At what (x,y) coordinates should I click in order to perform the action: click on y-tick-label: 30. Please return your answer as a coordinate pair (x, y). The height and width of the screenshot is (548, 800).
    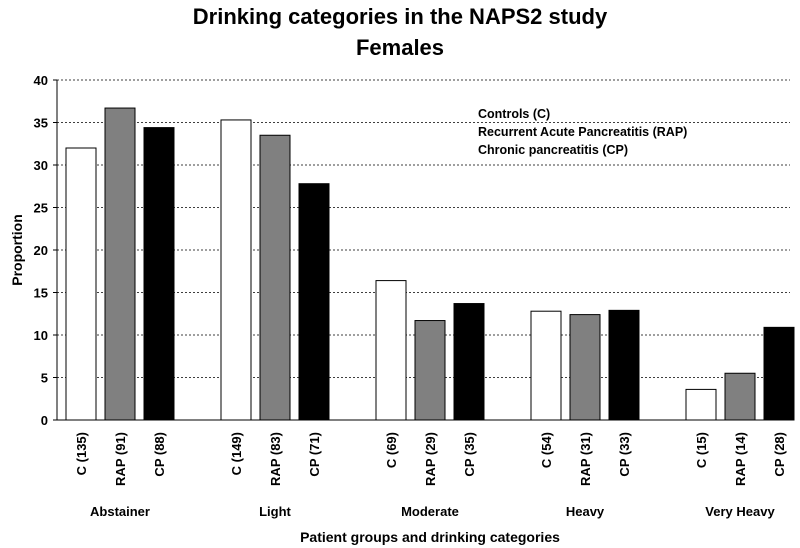
    Looking at the image, I should click on (41, 165).